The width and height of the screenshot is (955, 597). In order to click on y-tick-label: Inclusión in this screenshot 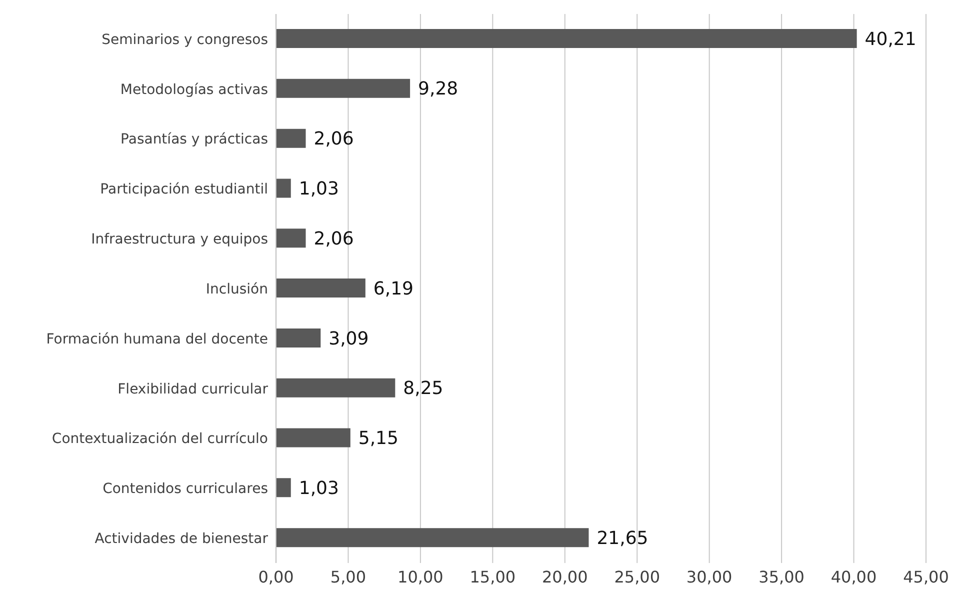, I will do `click(237, 289)`.